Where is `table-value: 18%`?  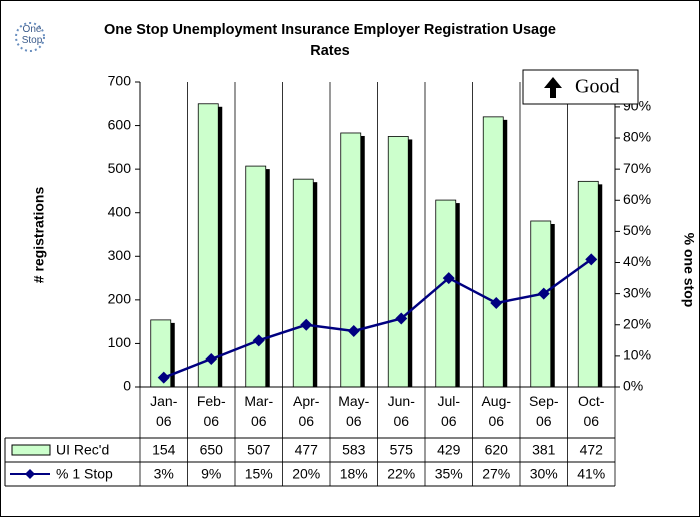
table-value: 18% is located at coordinates (354, 474).